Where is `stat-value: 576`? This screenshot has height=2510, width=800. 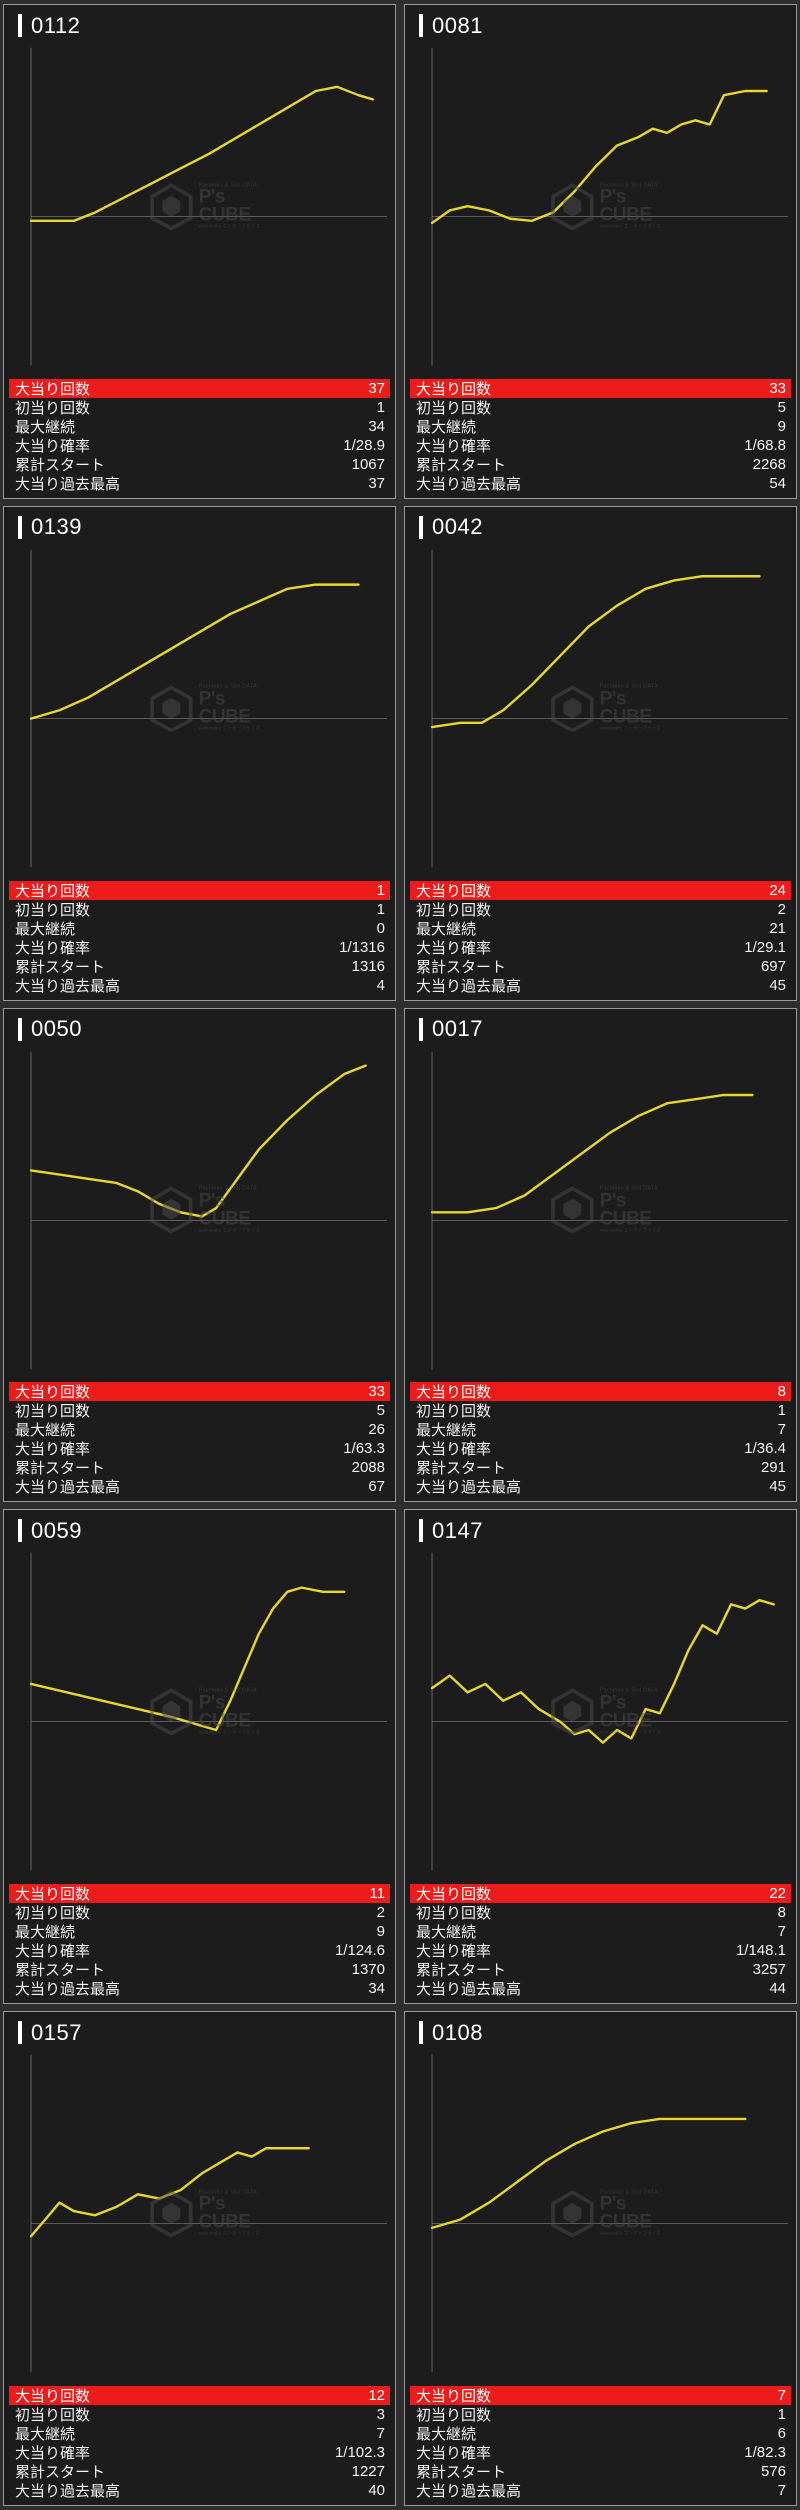
stat-value: 576 is located at coordinates (773, 2471).